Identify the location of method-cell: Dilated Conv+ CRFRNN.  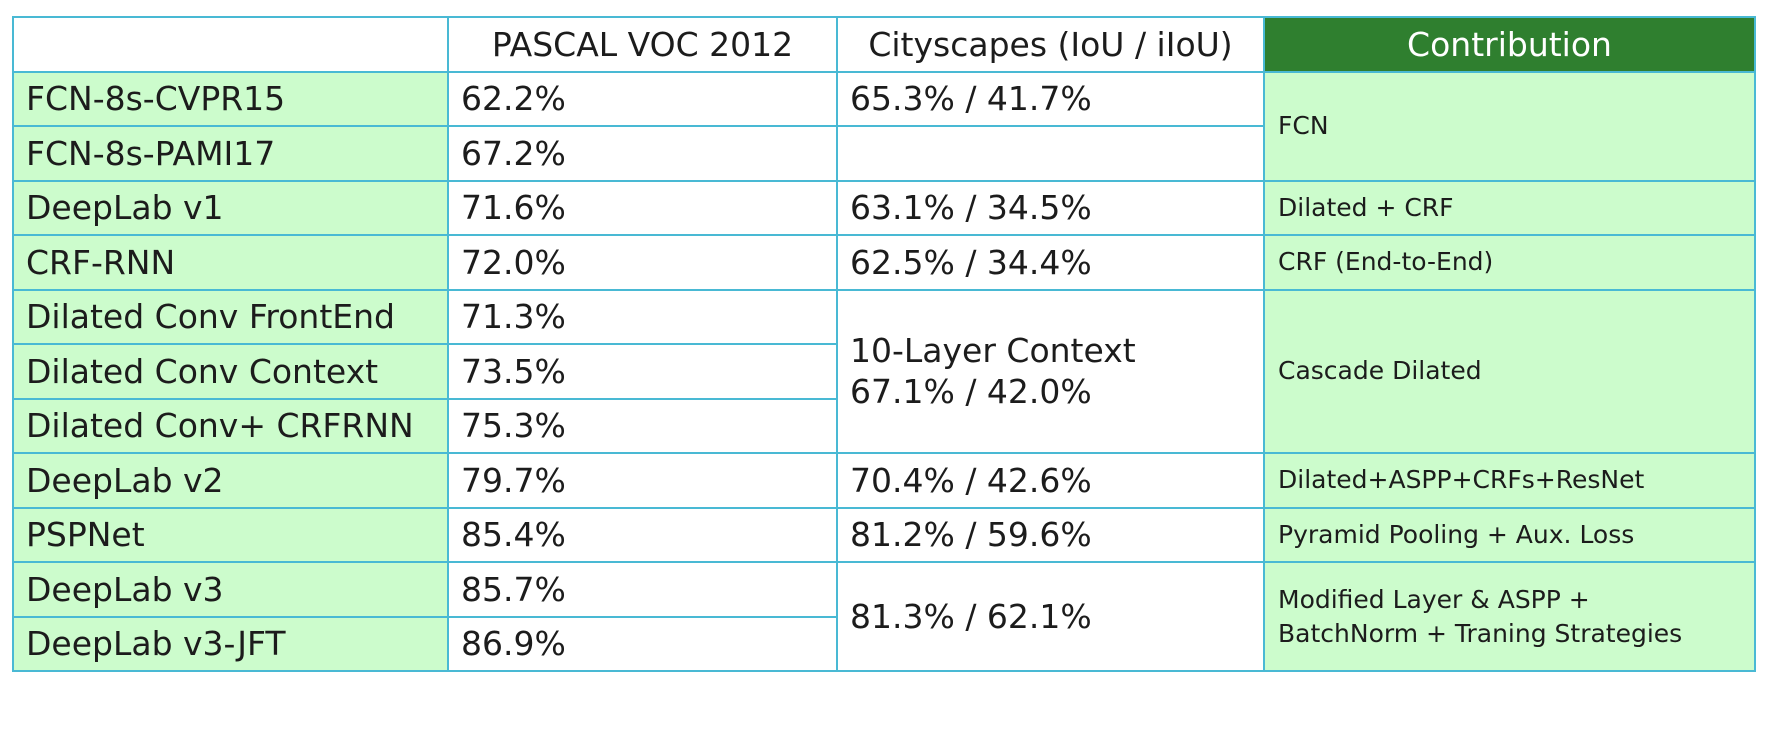
(230, 425).